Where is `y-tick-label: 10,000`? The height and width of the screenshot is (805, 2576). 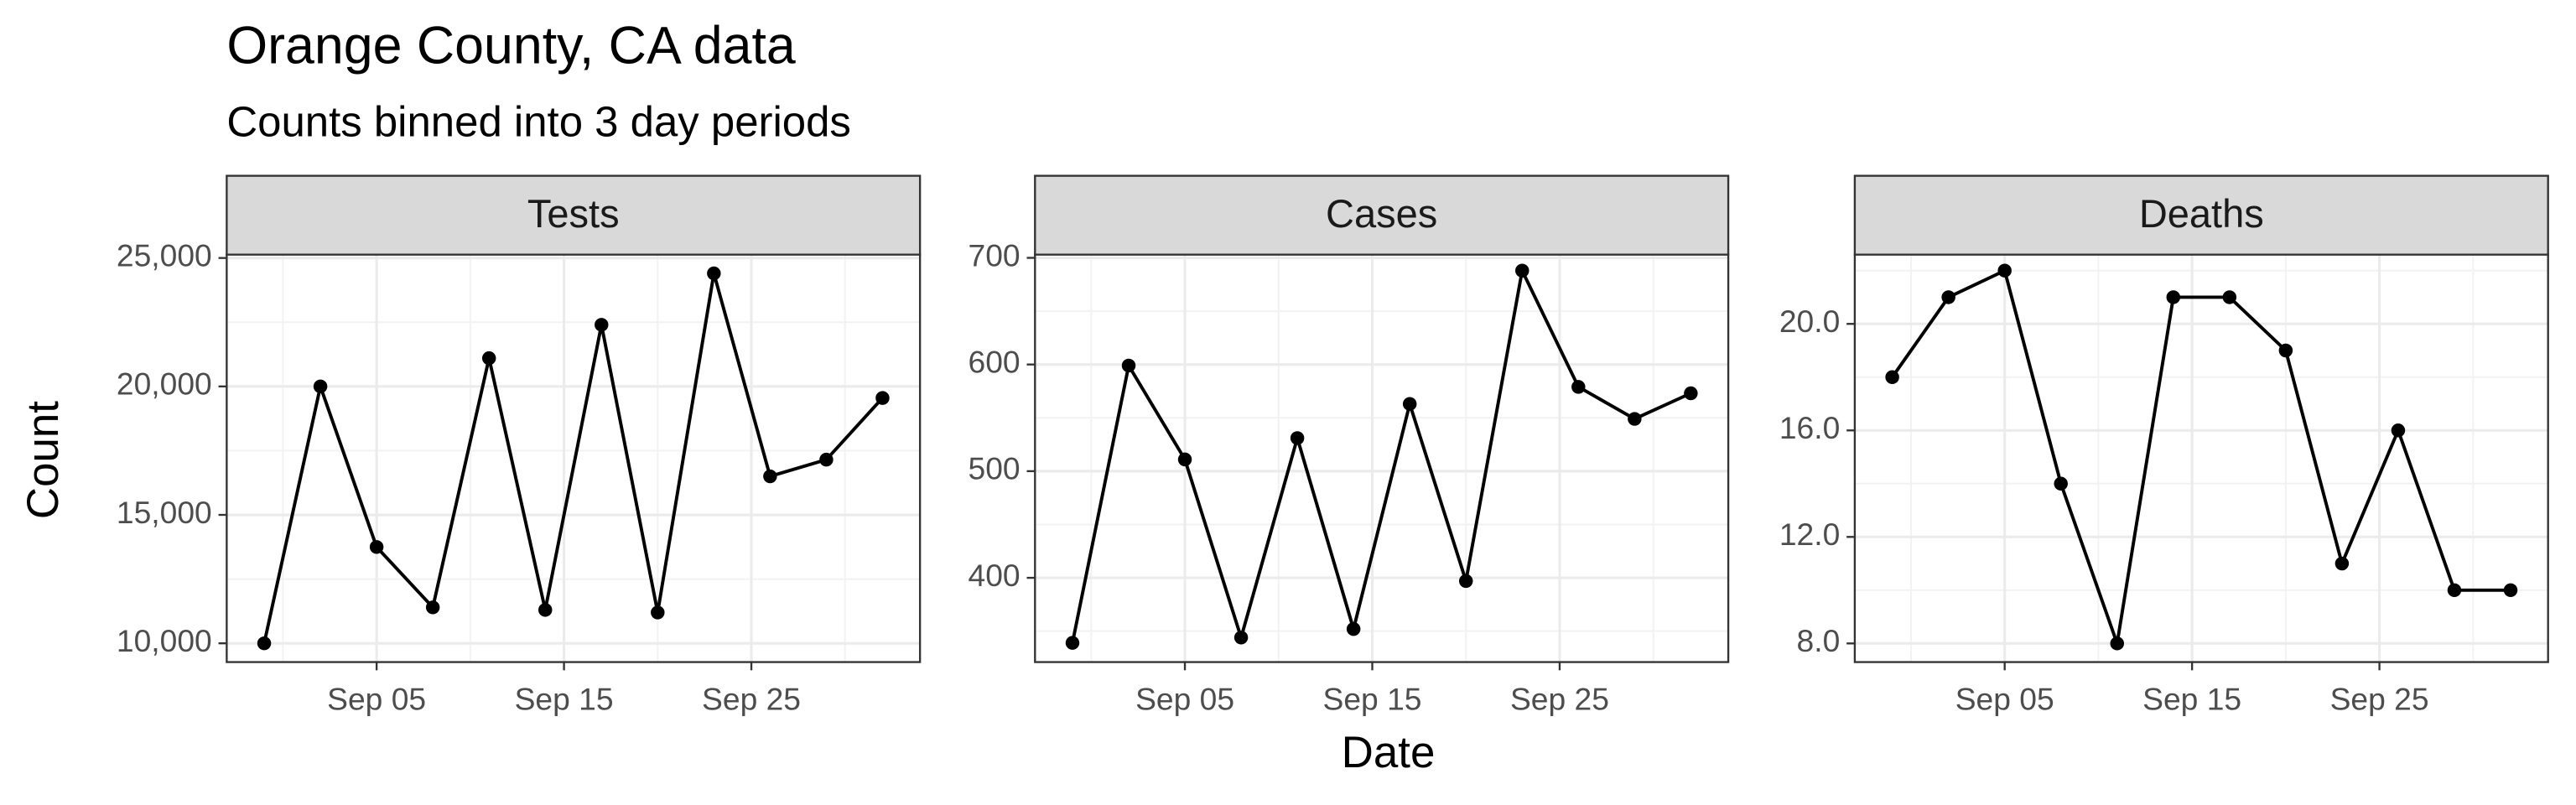
y-tick-label: 10,000 is located at coordinates (164, 640).